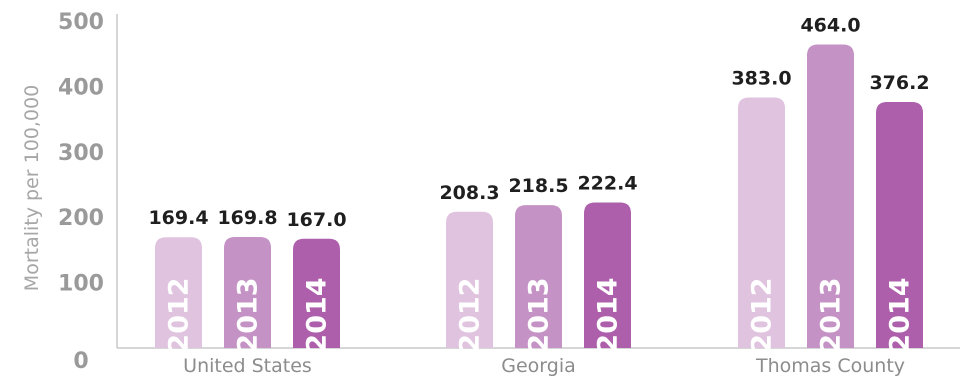 The image size is (962, 381). What do you see at coordinates (81, 87) in the screenshot?
I see `y-tick-label: 400` at bounding box center [81, 87].